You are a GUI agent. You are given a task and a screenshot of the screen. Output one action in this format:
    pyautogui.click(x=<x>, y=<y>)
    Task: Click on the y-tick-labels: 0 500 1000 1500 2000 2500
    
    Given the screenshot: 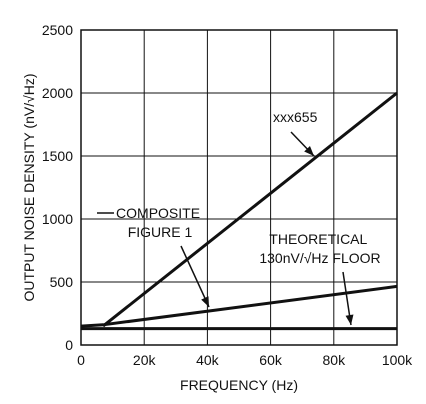 What is the action you would take?
    pyautogui.click(x=57, y=187)
    